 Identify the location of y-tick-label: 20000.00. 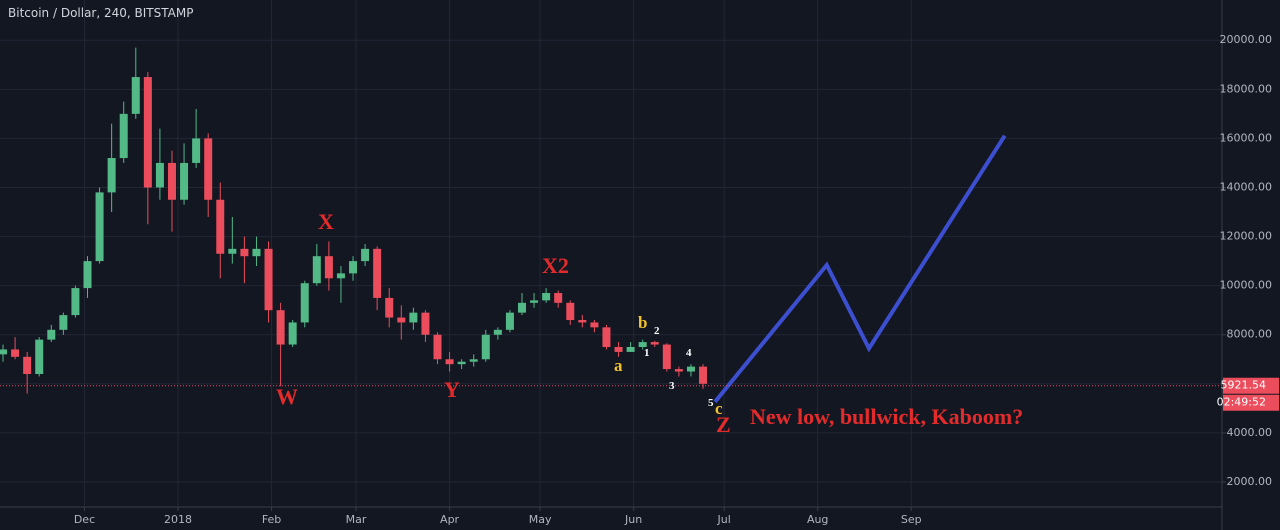
(1246, 39).